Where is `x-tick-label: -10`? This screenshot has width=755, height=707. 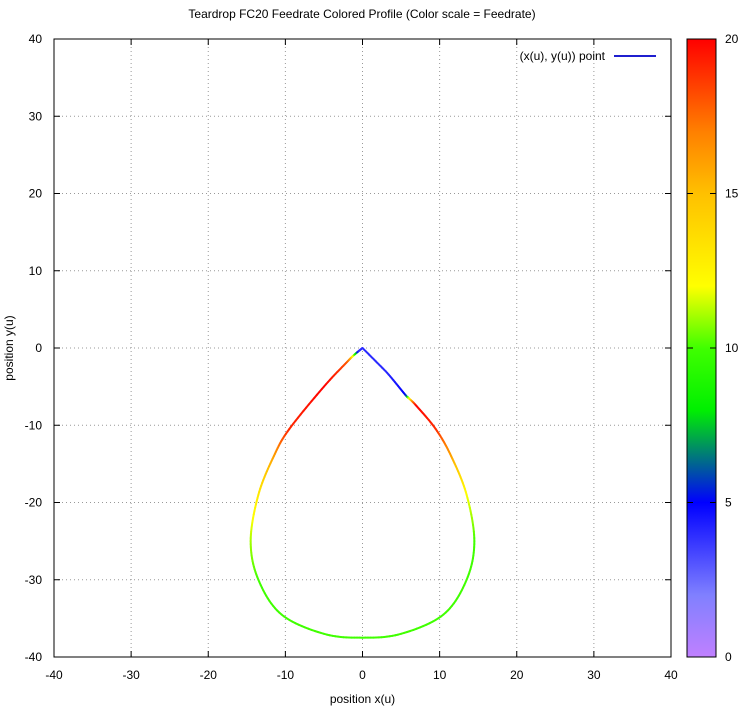
x-tick-label: -10 is located at coordinates (286, 675).